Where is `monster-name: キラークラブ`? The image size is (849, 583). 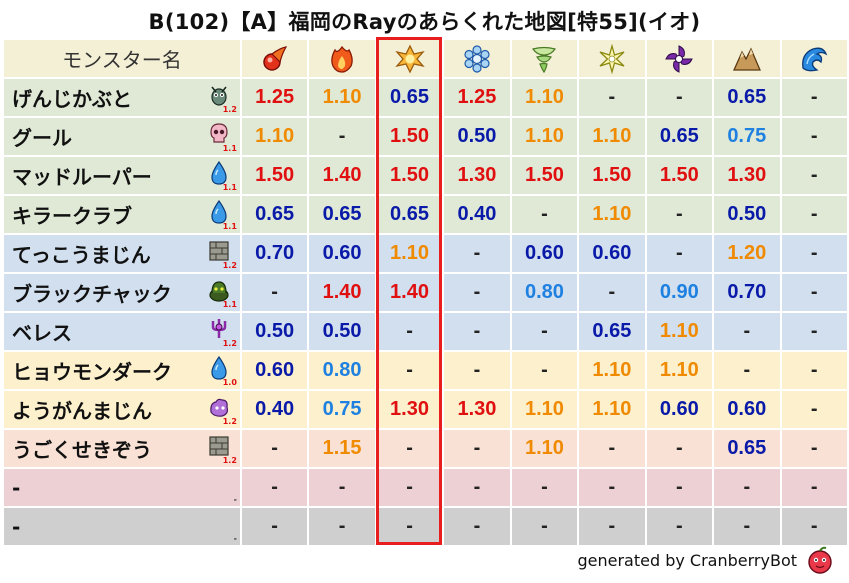
monster-name: キラークラブ is located at coordinates (72, 216).